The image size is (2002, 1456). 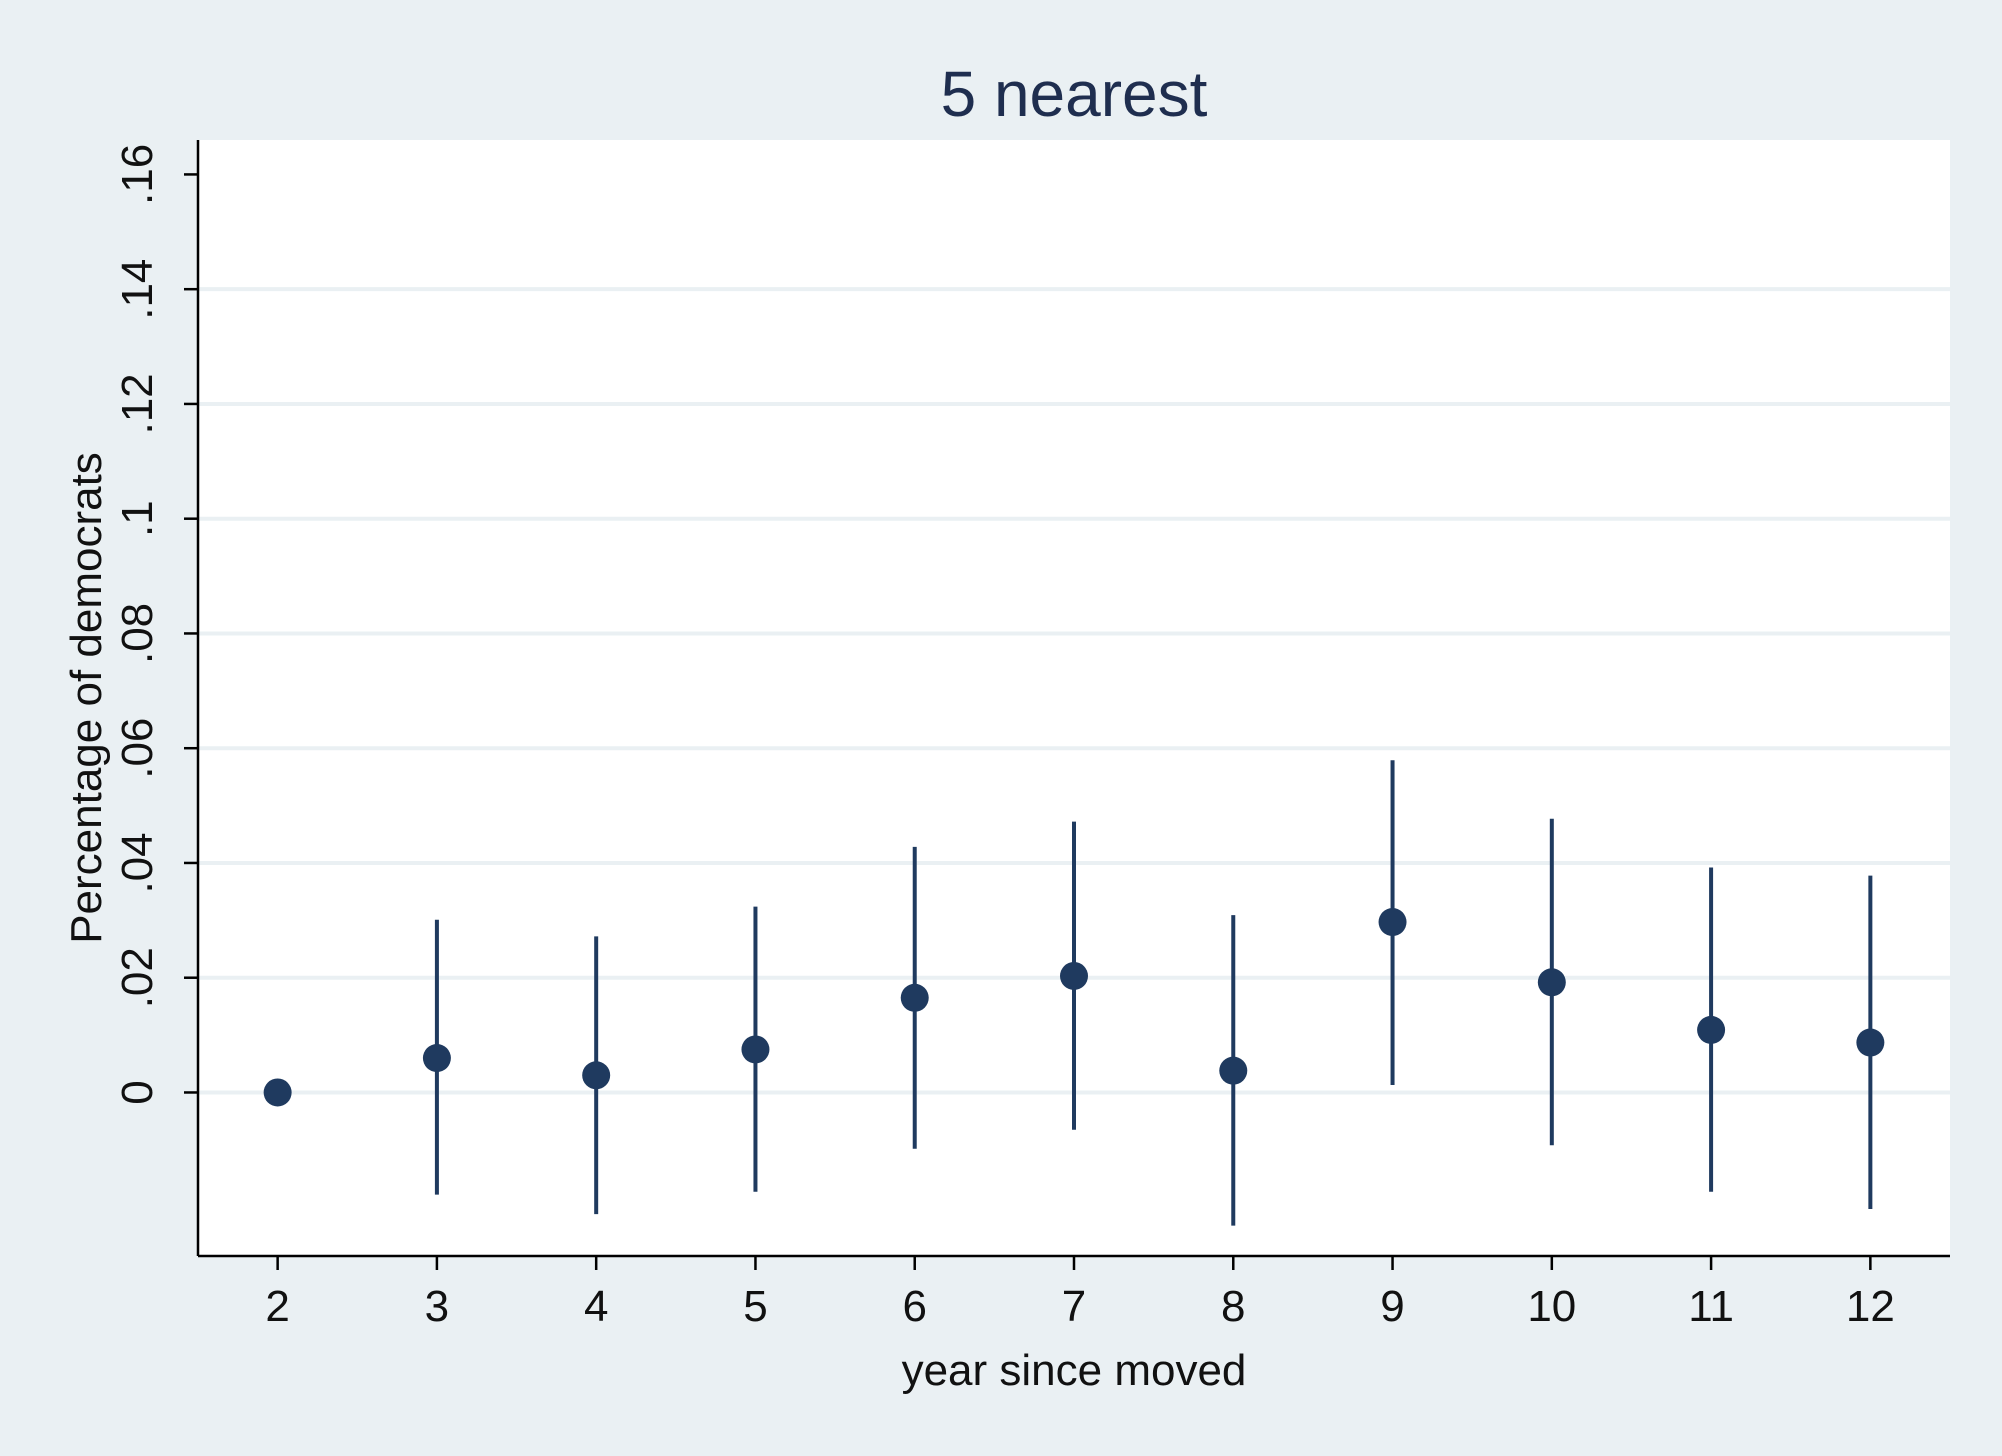 I want to click on y-tick-label: 0, so click(x=137, y=1092).